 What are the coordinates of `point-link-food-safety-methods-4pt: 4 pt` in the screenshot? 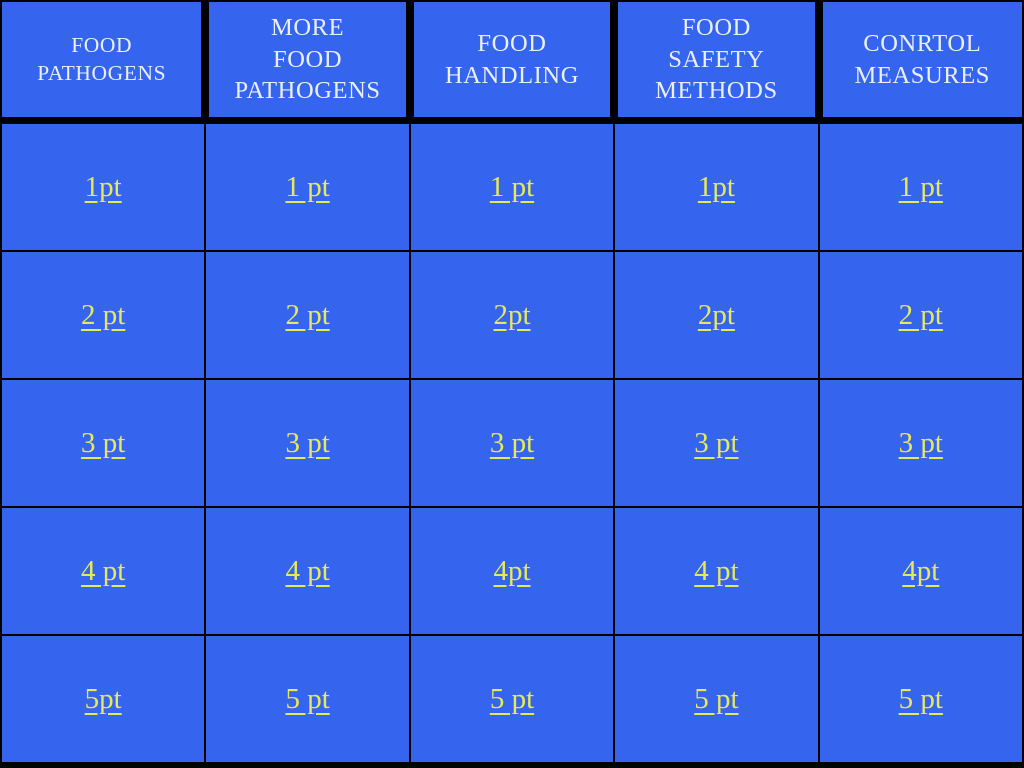 It's located at (716, 570).